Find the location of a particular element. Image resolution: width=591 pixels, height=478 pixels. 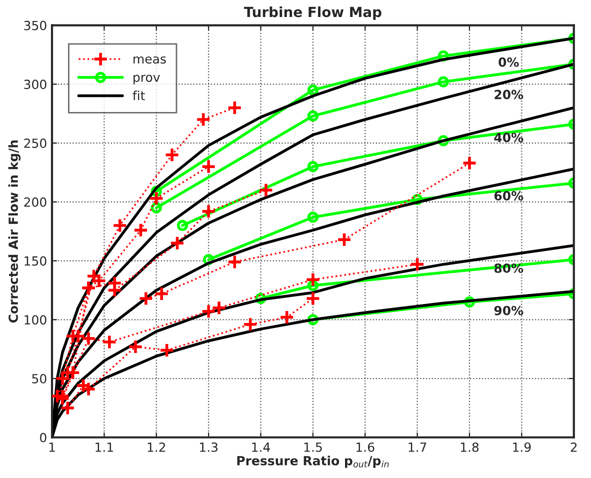

annotation: 0% is located at coordinates (508, 62).